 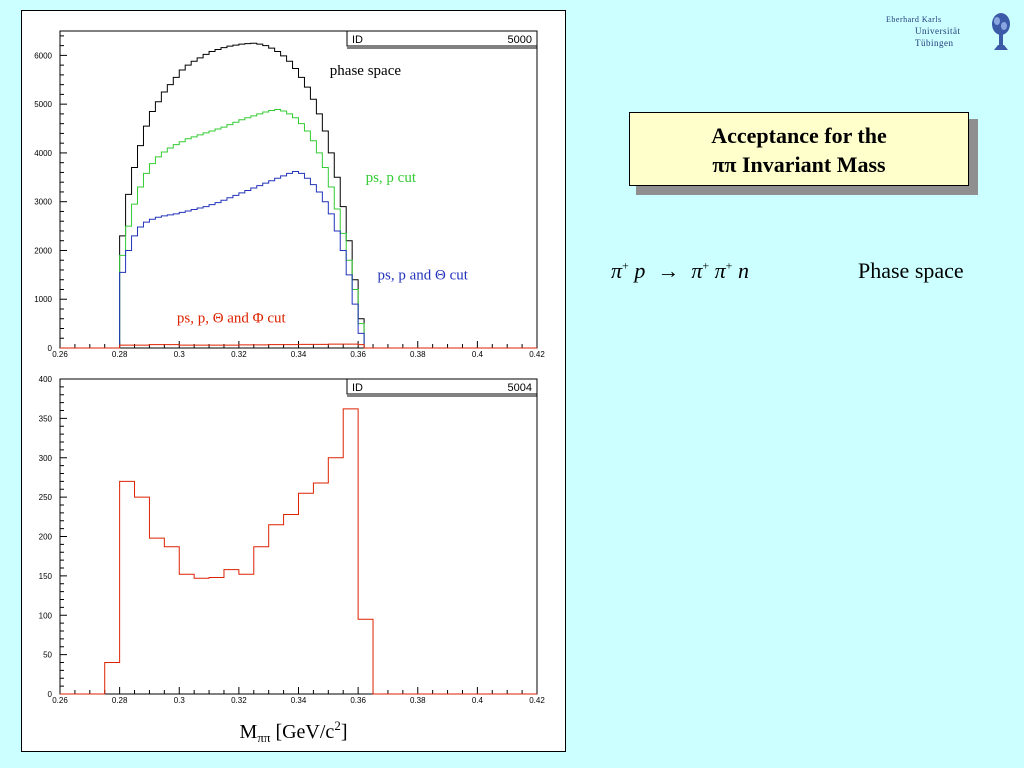 I want to click on id-value: 5000, so click(x=520, y=40).